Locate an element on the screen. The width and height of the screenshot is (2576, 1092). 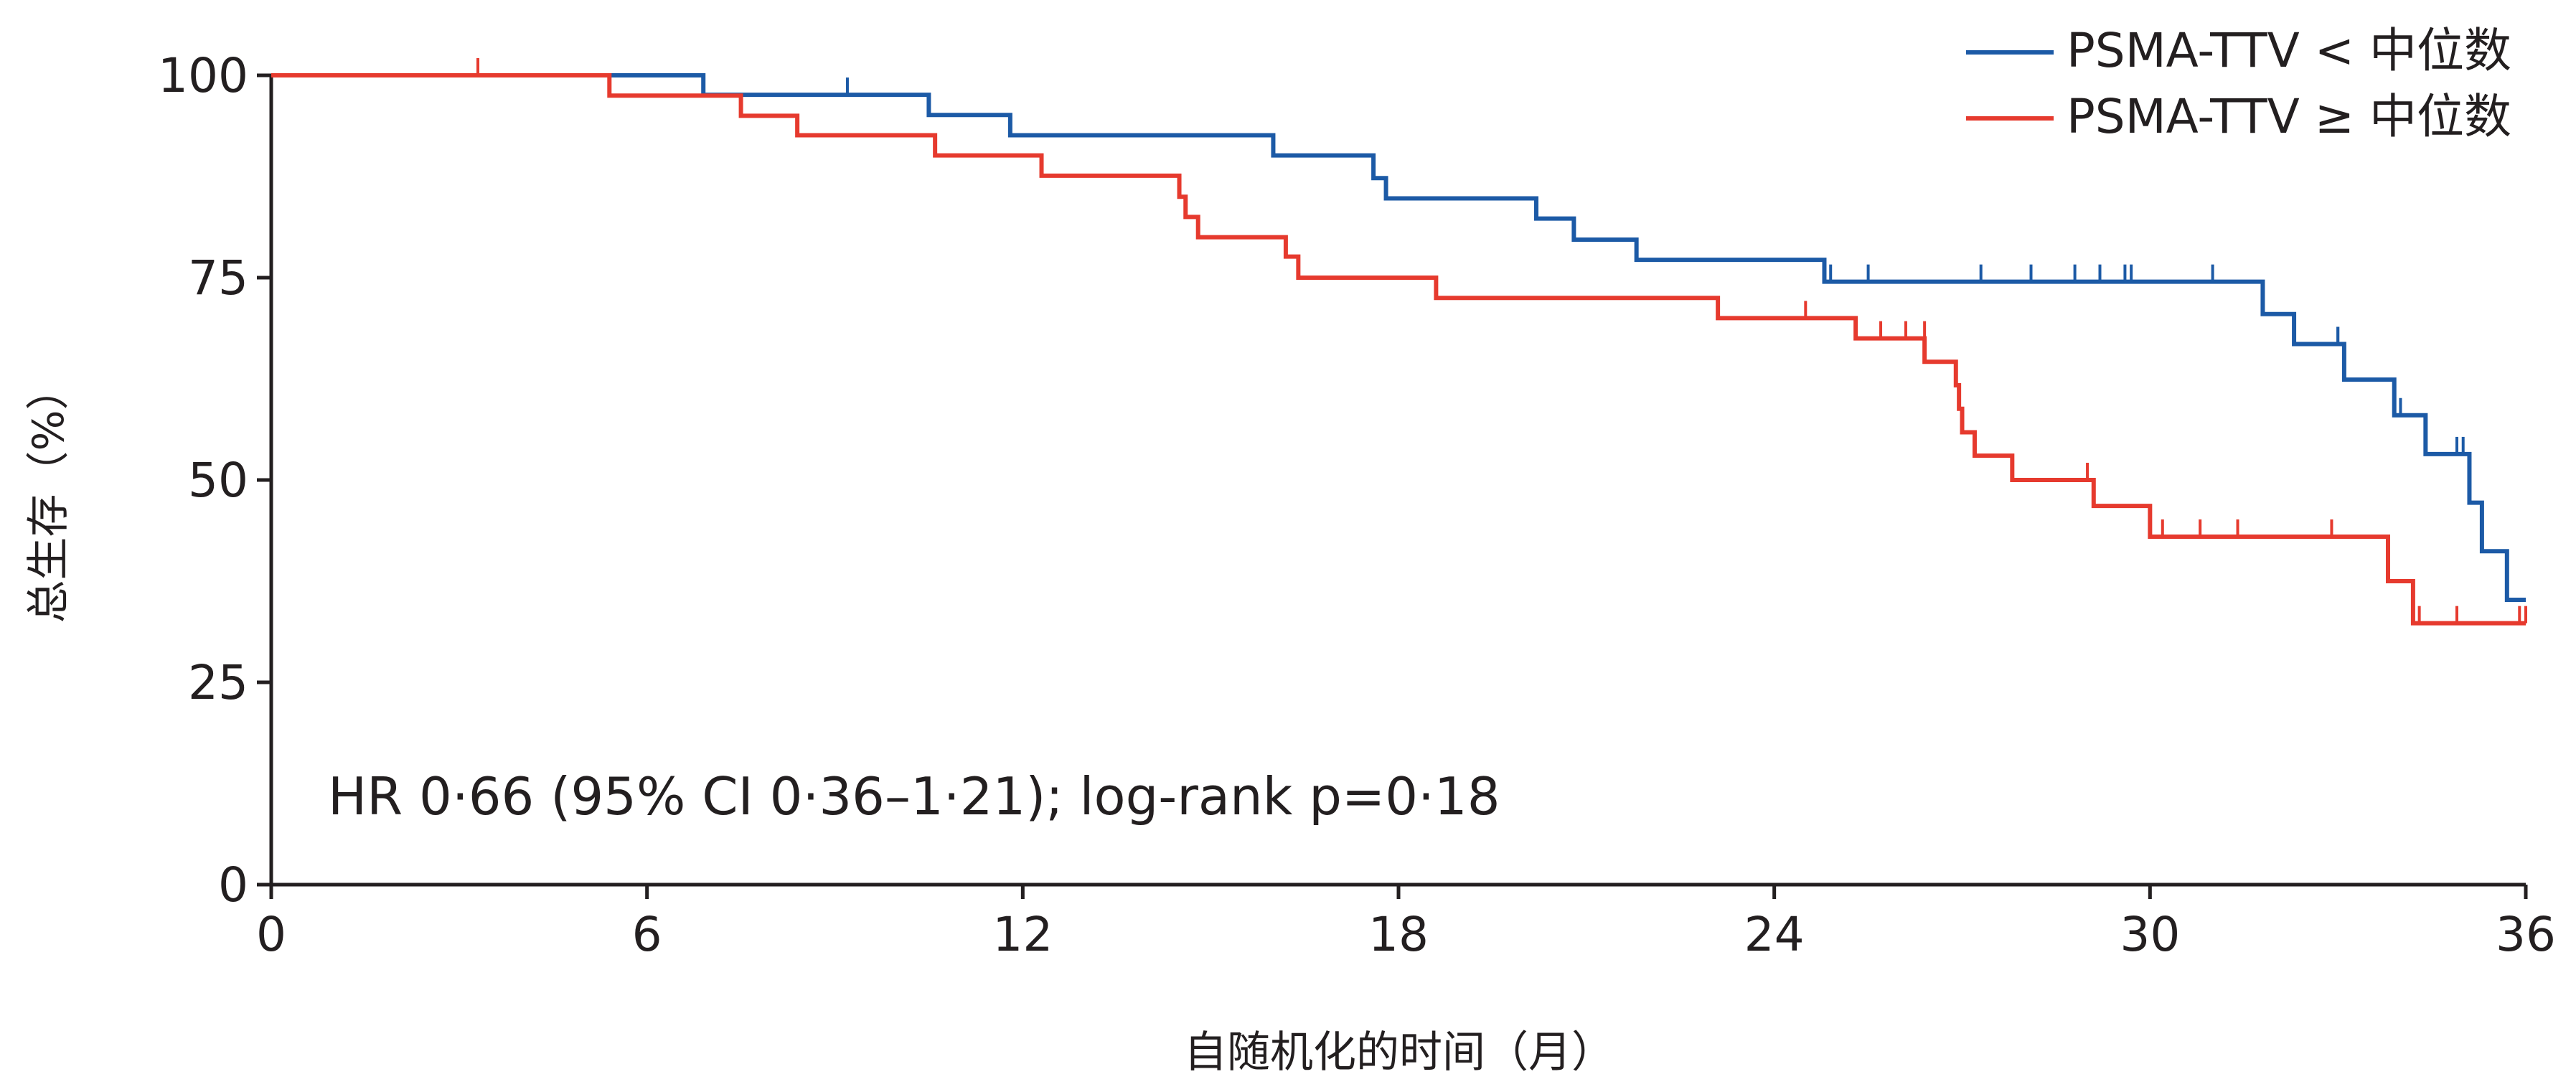
legend-label-1: PSMA-TTV ≥ 中位数 is located at coordinates (2289, 116).